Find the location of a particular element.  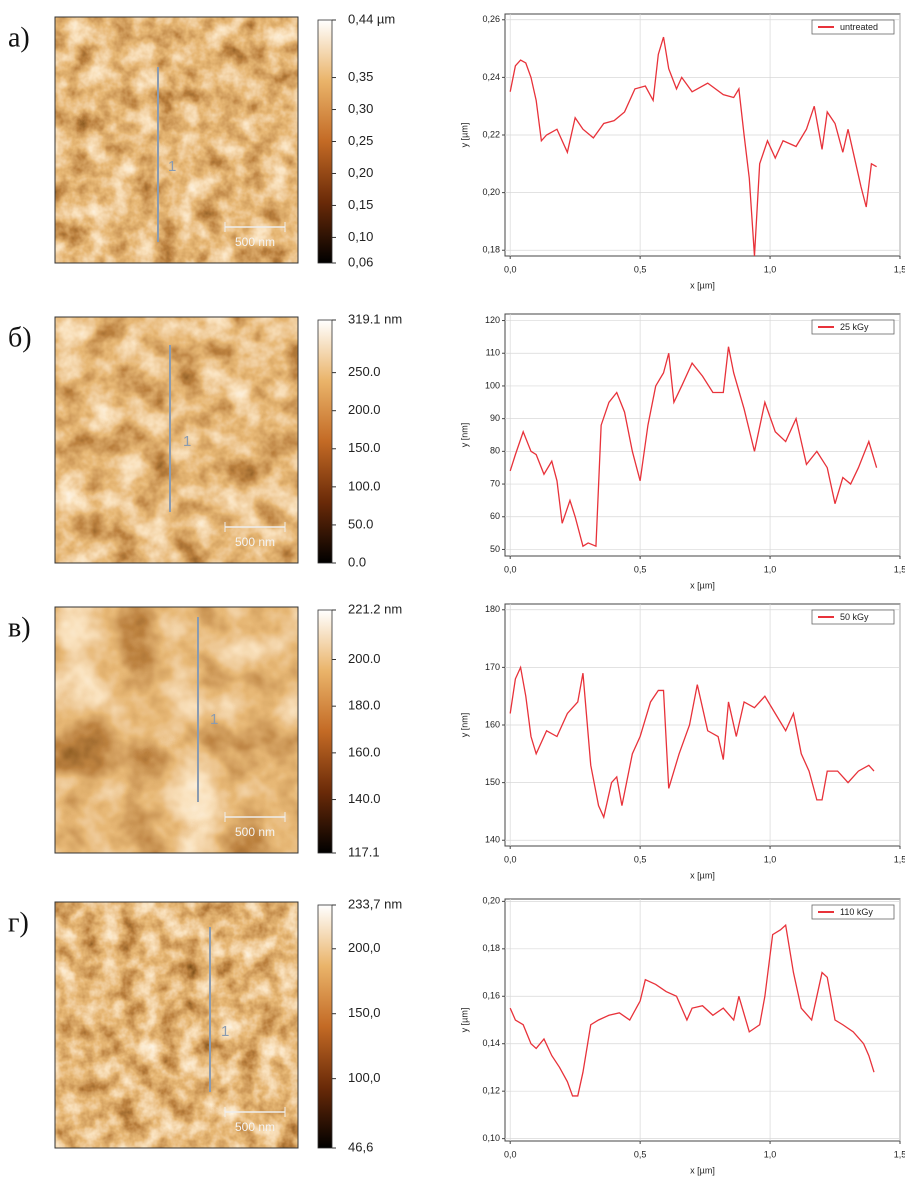

colorbar-tick-label: 0,30 is located at coordinates (360, 108).